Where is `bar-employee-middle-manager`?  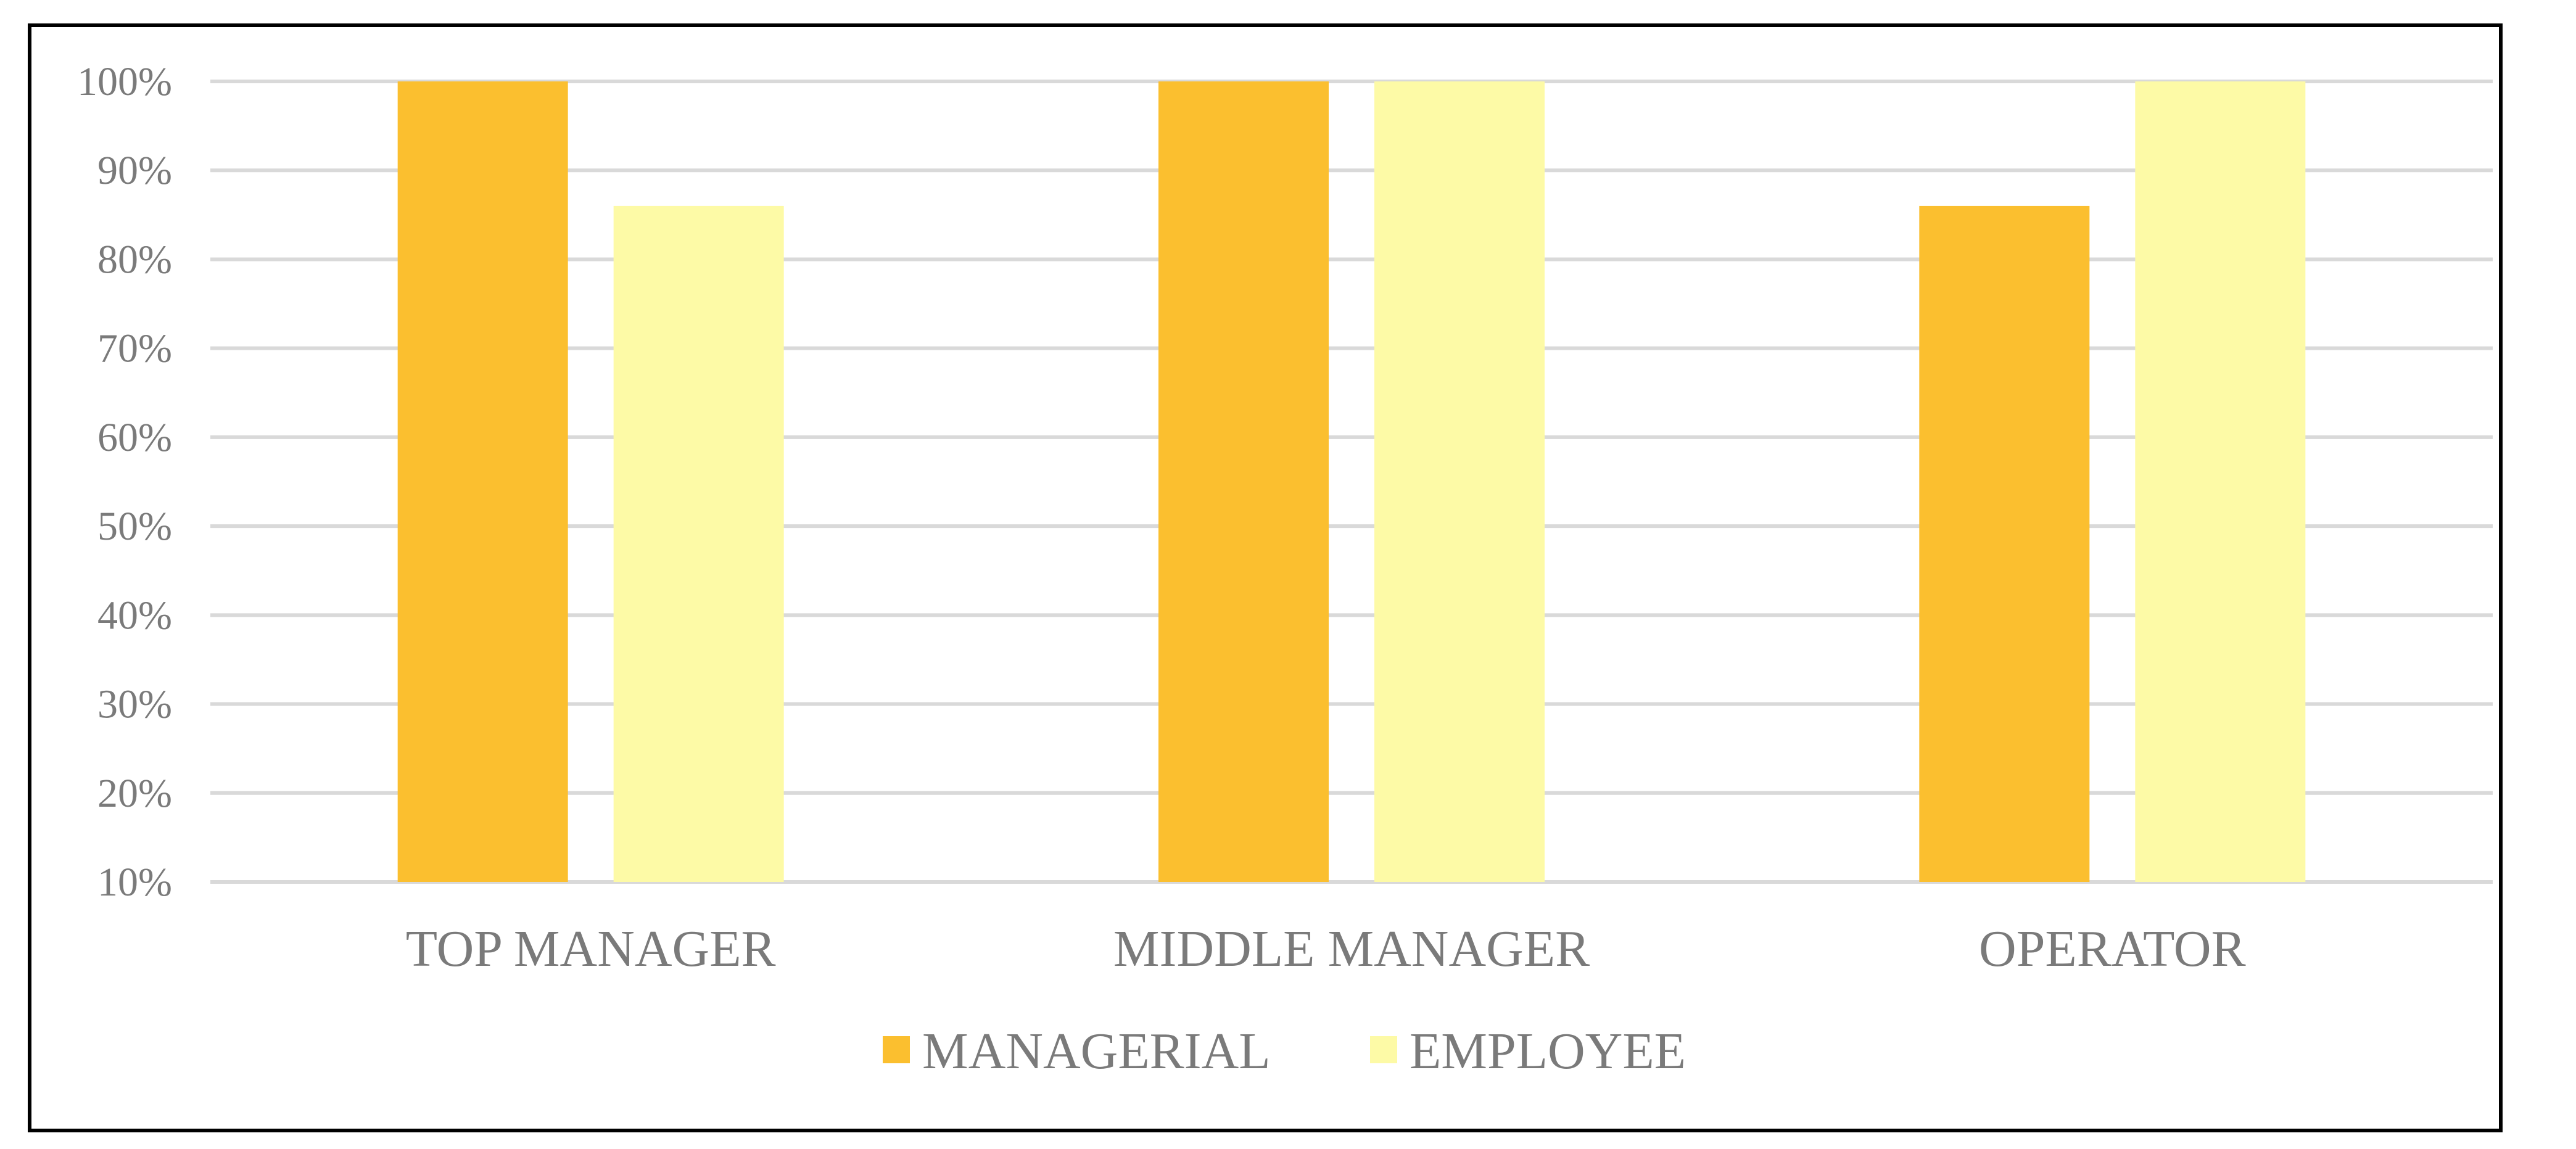 bar-employee-middle-manager is located at coordinates (1459, 481).